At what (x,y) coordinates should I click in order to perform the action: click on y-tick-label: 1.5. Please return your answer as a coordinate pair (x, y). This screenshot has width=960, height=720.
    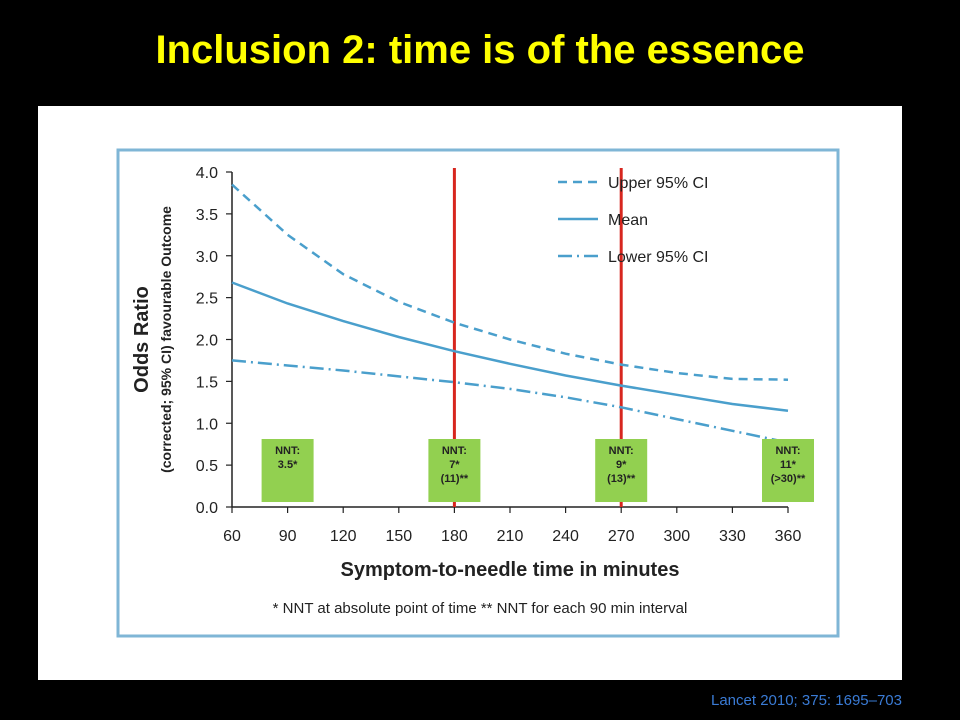
    Looking at the image, I should click on (207, 382).